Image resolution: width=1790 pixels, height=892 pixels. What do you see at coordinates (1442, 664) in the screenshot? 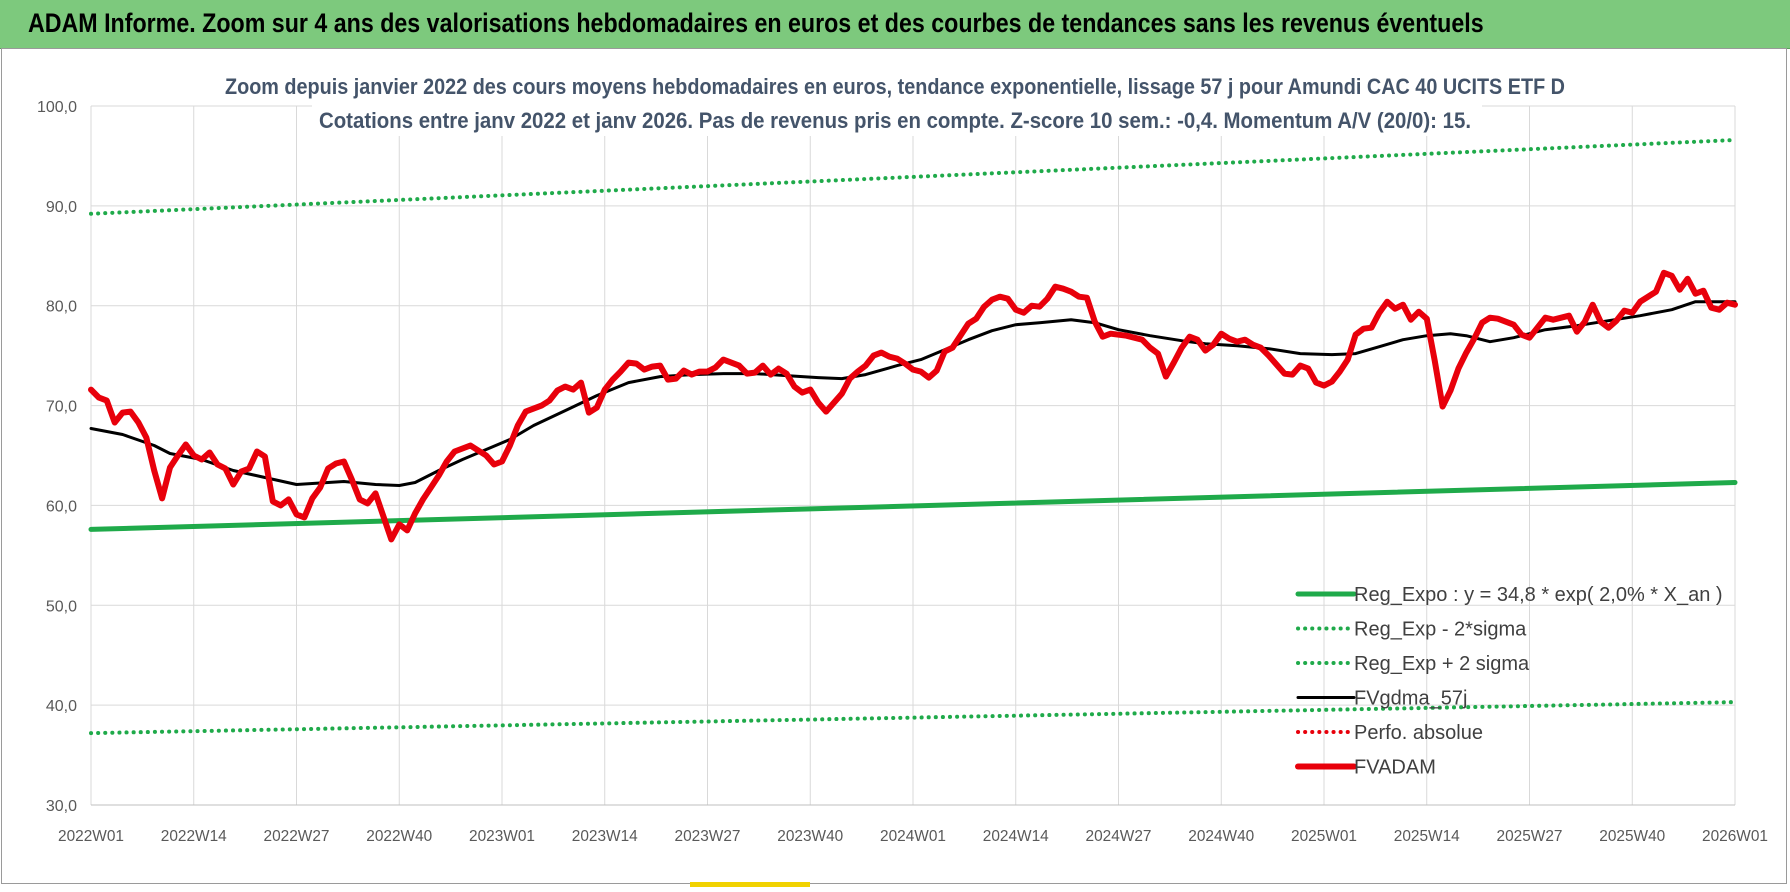
I see `legend-label: Reg_Exp + 2 sigma` at bounding box center [1442, 664].